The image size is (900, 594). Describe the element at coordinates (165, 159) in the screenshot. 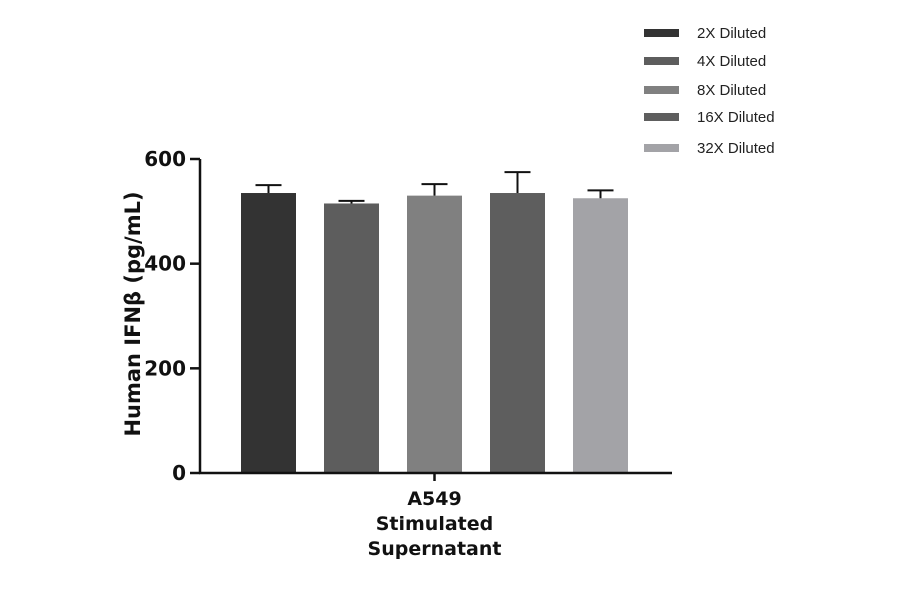

I see `y-tick-label: 600` at that location.